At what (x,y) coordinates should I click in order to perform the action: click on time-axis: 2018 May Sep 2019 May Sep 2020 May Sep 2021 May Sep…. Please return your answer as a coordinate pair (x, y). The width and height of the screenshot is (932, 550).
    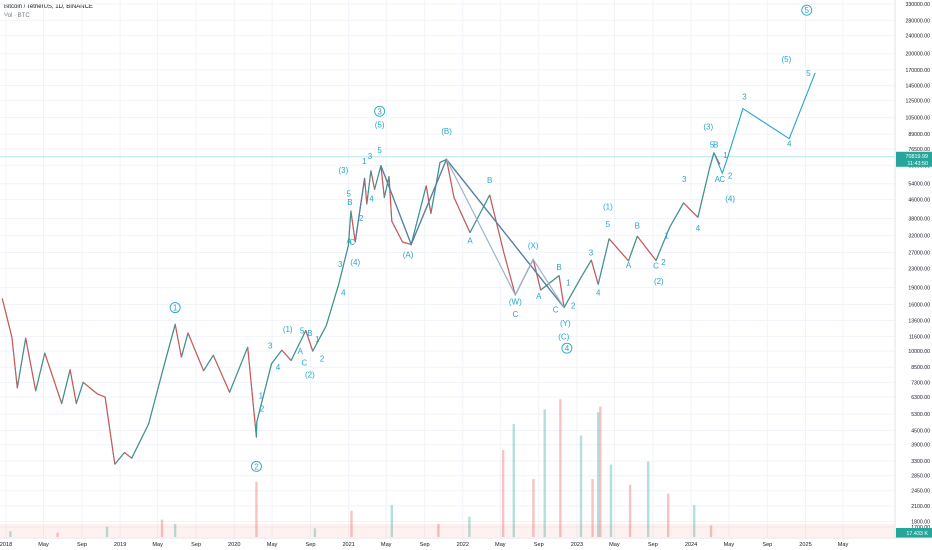
    Looking at the image, I should click on (466, 542).